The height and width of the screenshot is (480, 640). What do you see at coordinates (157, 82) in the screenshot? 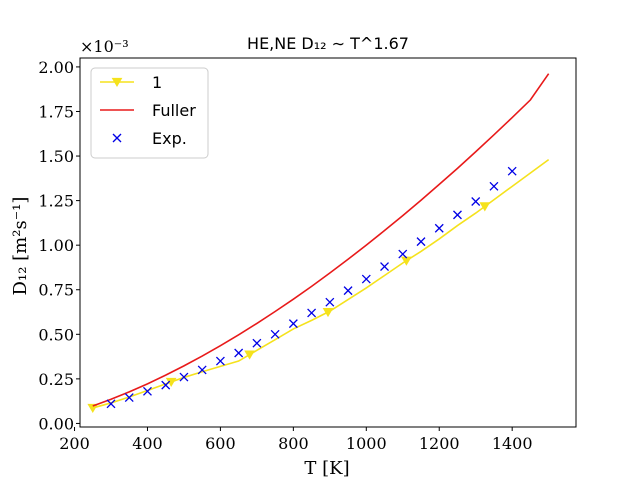
I see `legend-label: 1` at bounding box center [157, 82].